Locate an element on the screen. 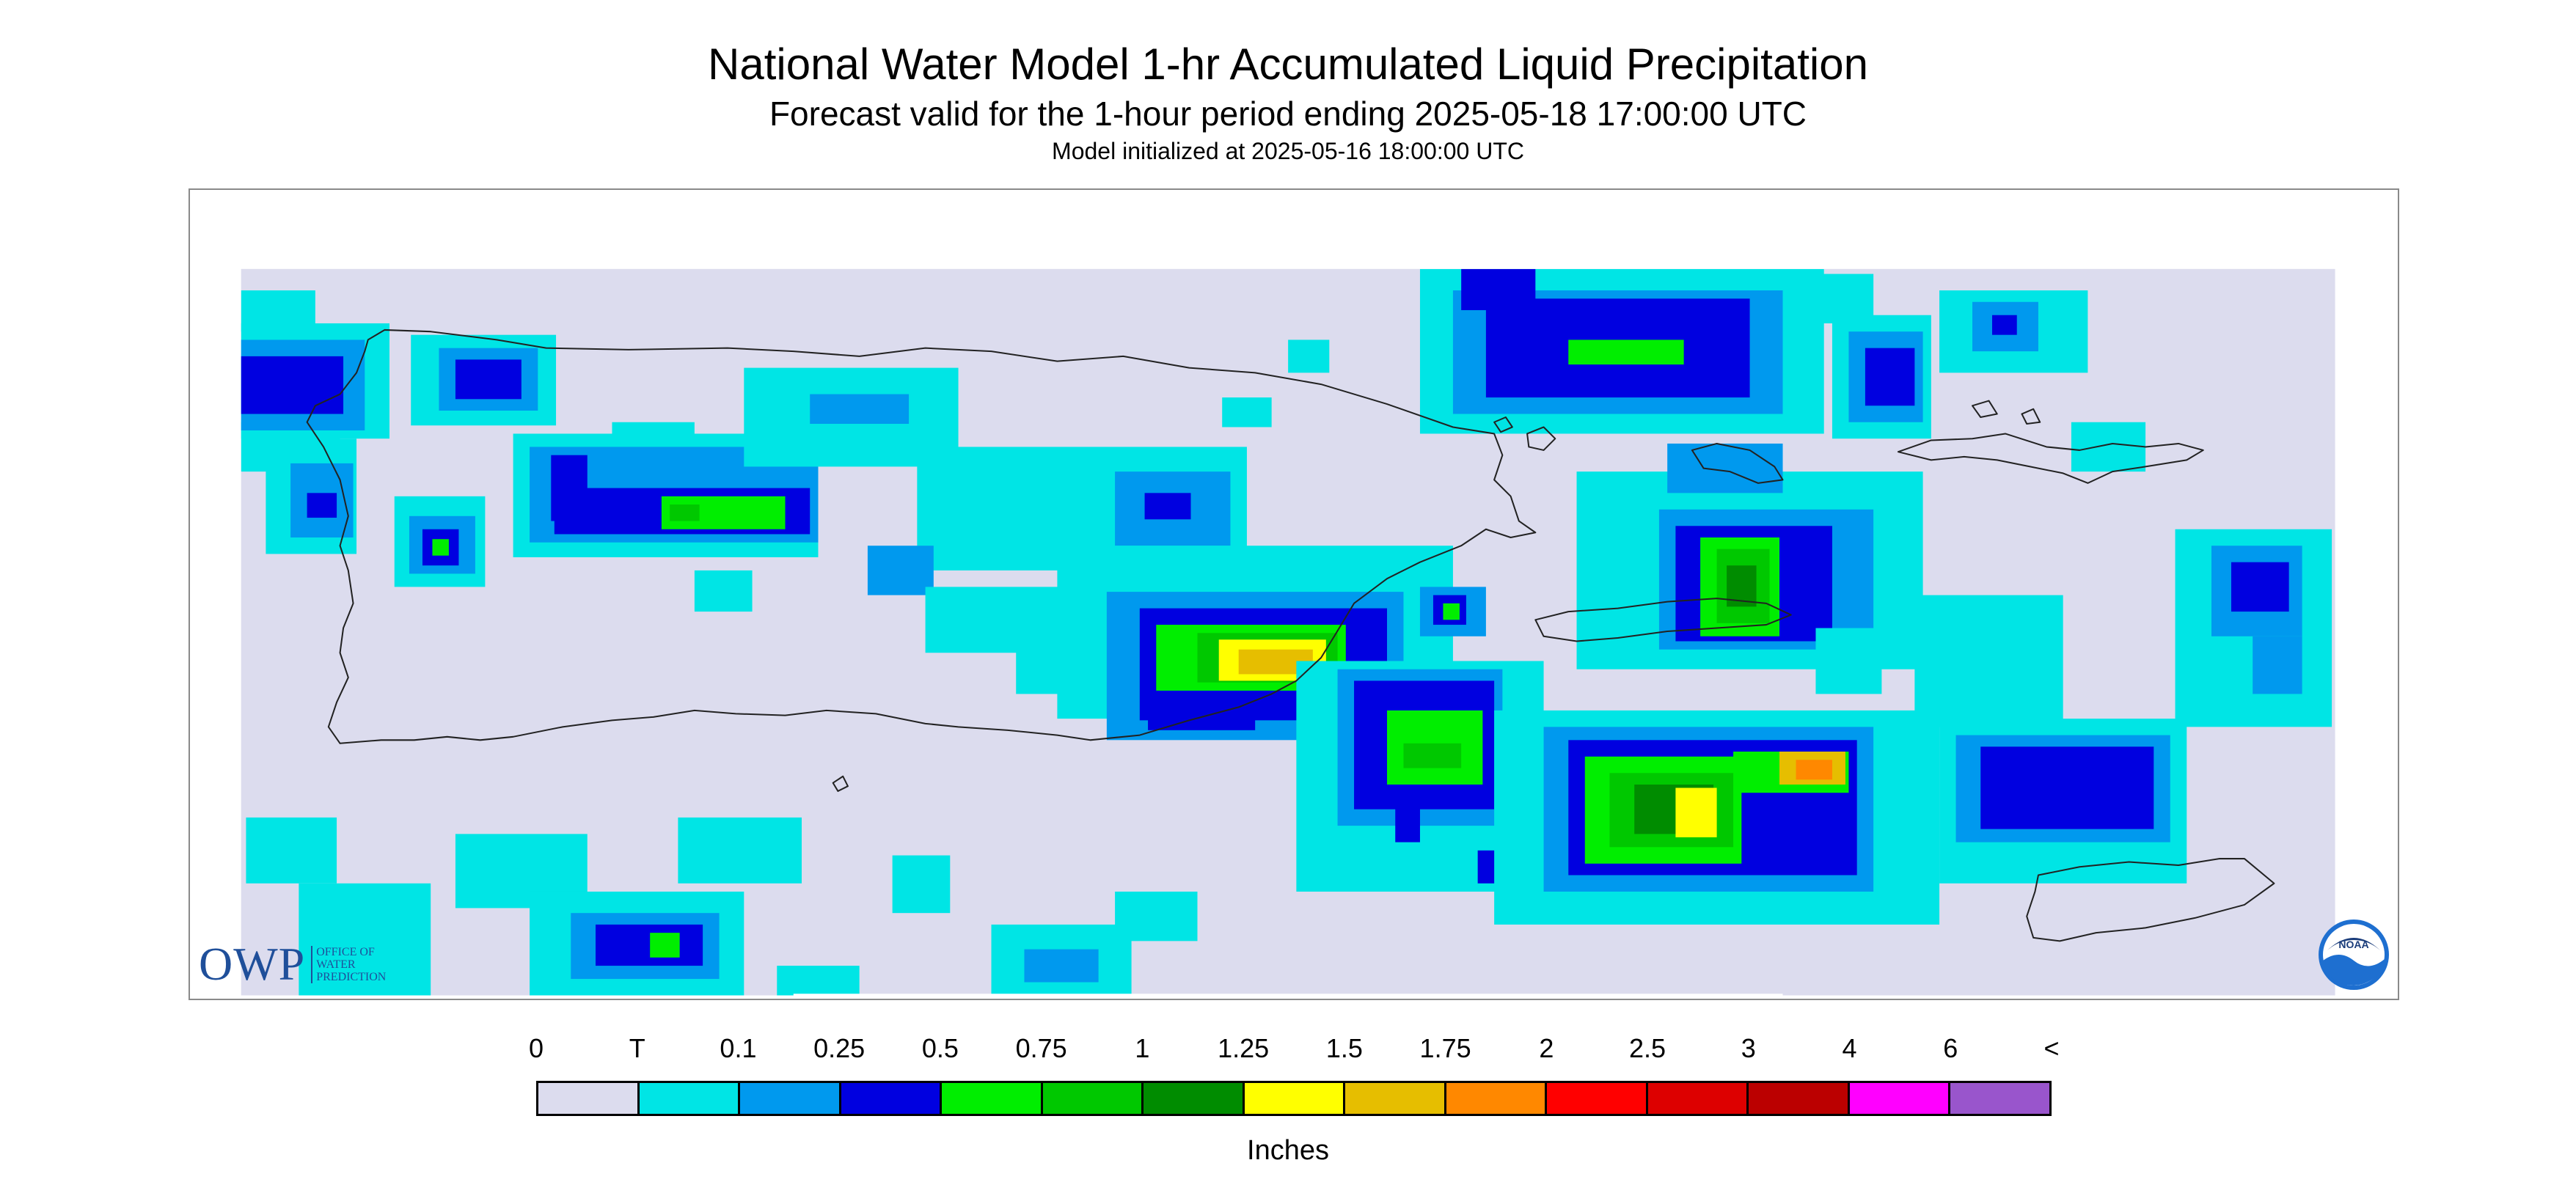 Image resolution: width=2576 pixels, height=1182 pixels. precip-cell-vieques-north is located at coordinates (1749, 582).